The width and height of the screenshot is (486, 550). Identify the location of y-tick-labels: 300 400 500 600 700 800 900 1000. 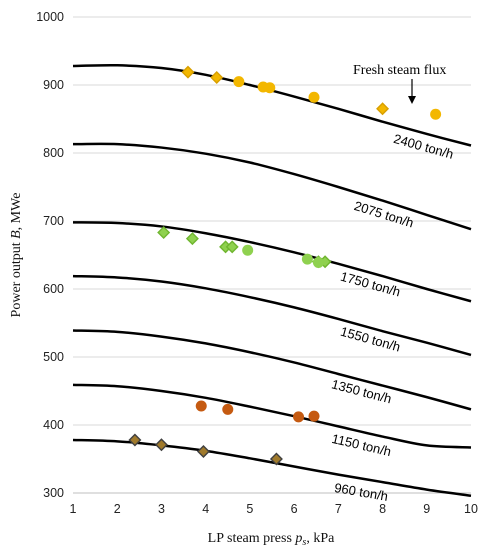
(50, 255).